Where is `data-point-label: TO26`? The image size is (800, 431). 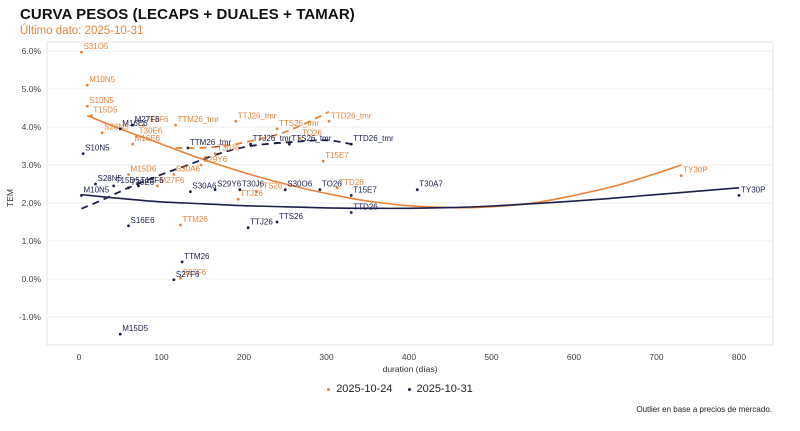
data-point-label: TO26 is located at coordinates (312, 132).